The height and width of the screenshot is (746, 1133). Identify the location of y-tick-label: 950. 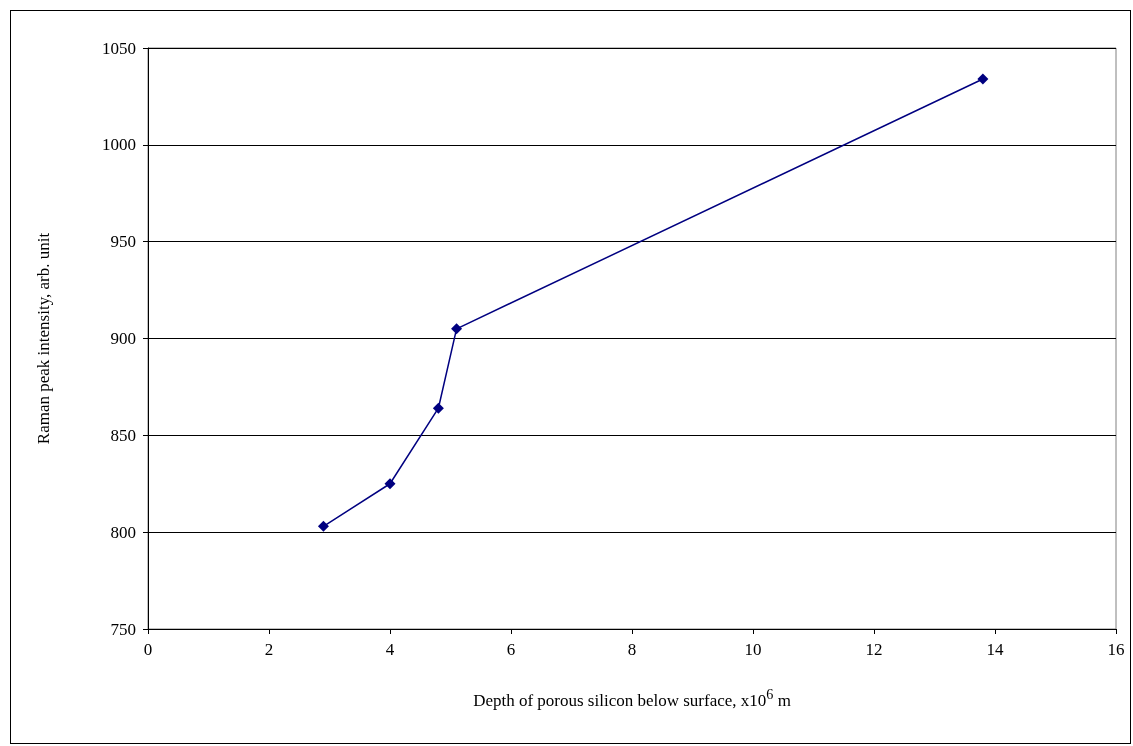
(123, 242).